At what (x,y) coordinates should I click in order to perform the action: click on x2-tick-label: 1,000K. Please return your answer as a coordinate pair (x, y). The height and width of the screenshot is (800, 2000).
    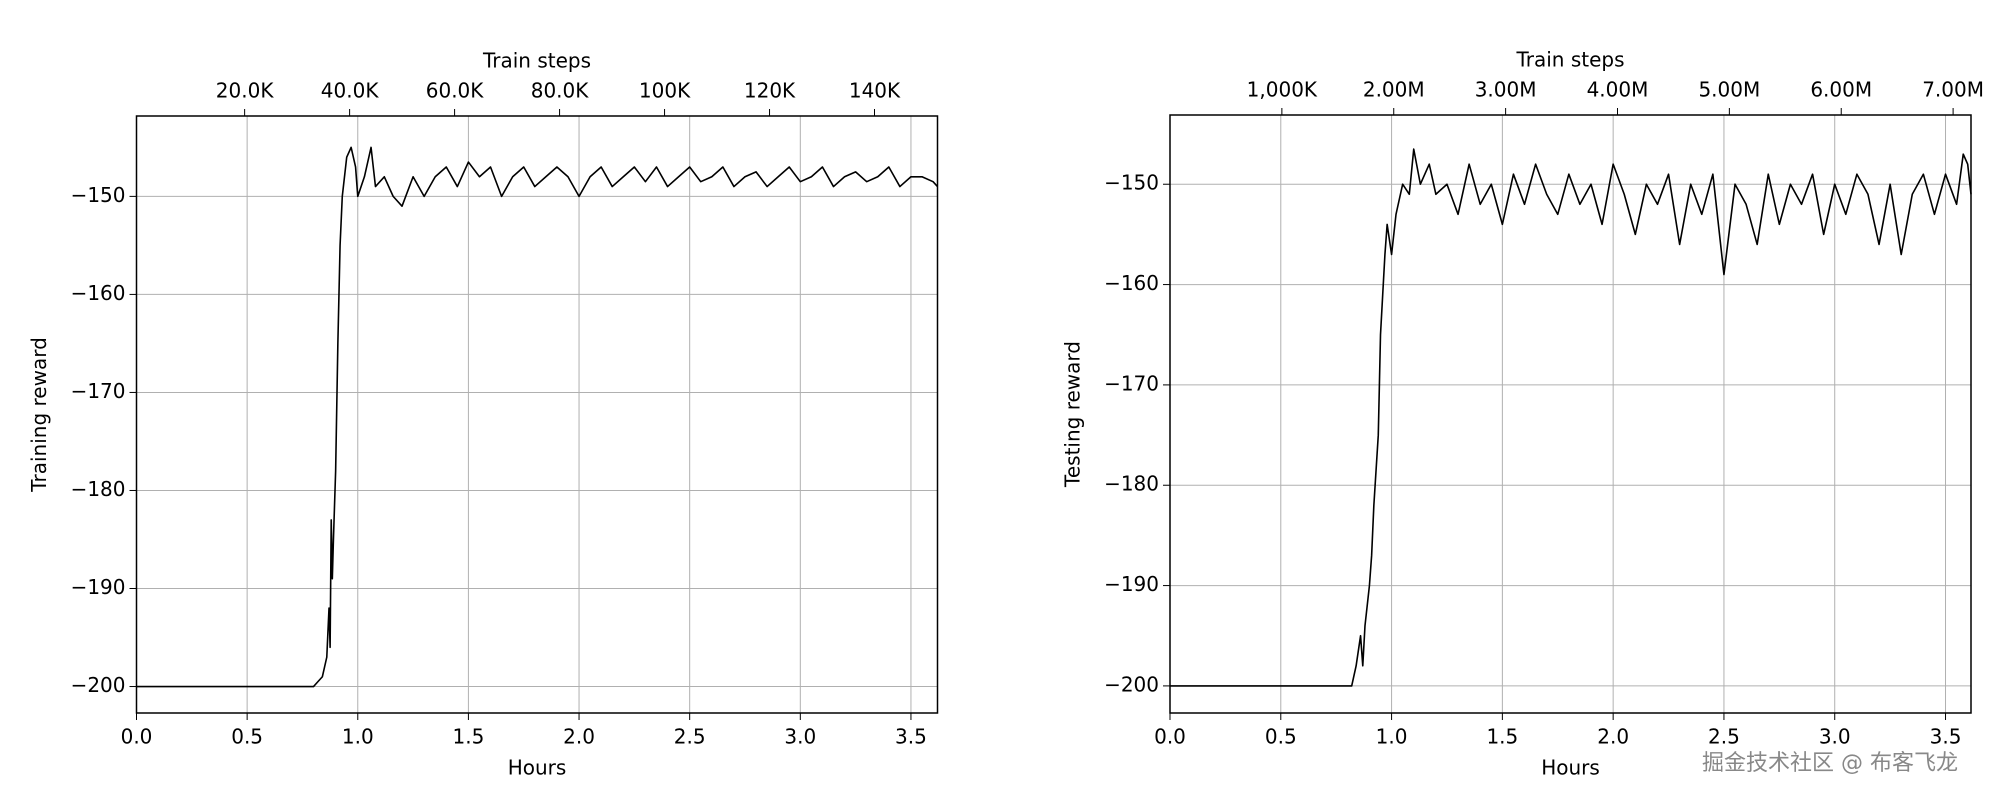
    Looking at the image, I should click on (1282, 90).